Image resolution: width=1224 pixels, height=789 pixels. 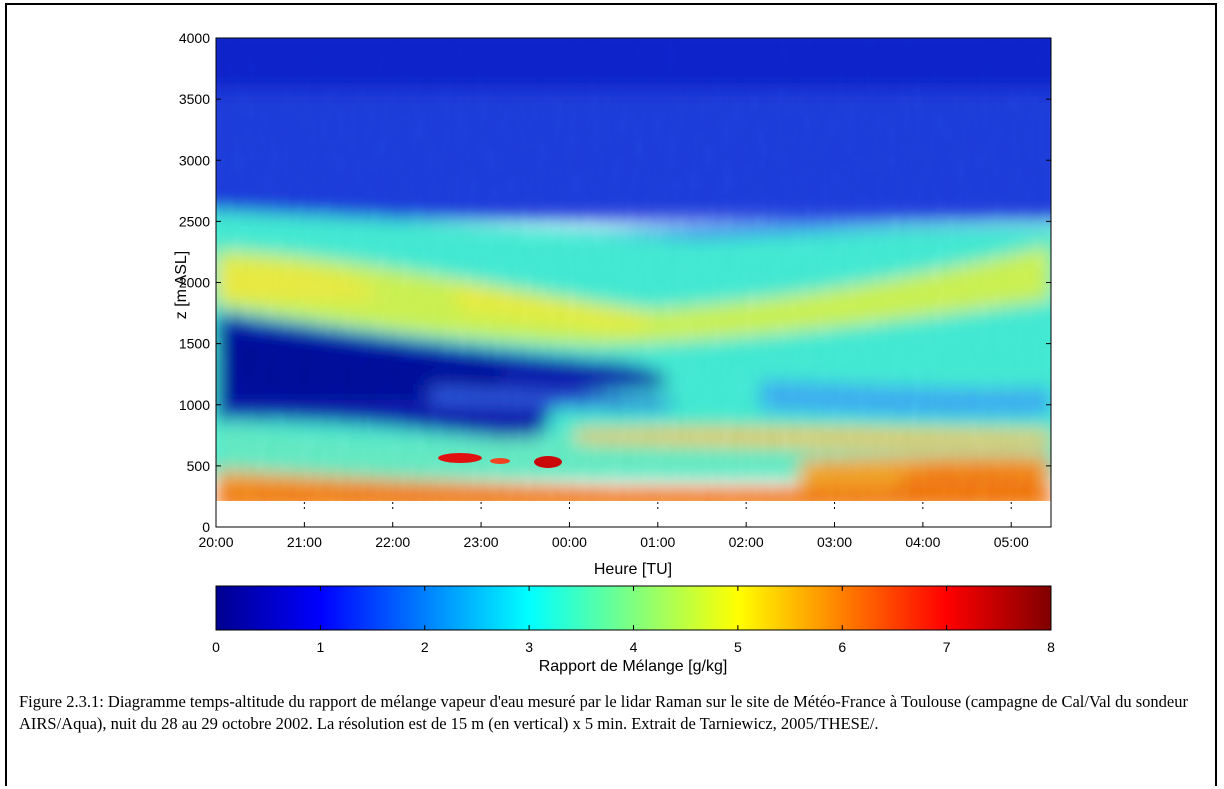 What do you see at coordinates (194, 160) in the screenshot?
I see `y-tick-label: 3000` at bounding box center [194, 160].